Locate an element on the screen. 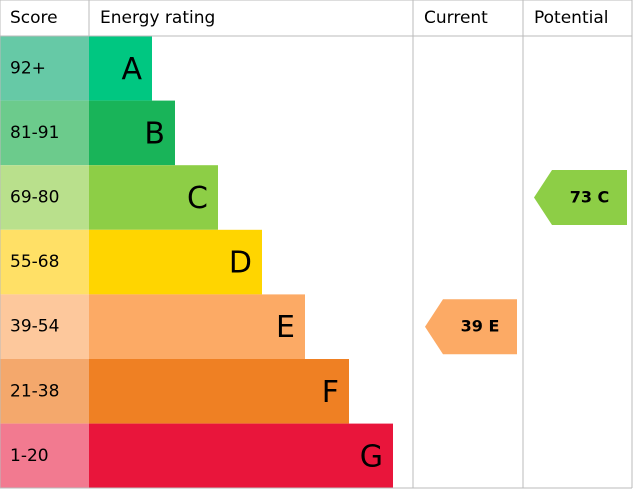 The image size is (633, 489). current-label: 39 E is located at coordinates (480, 325).